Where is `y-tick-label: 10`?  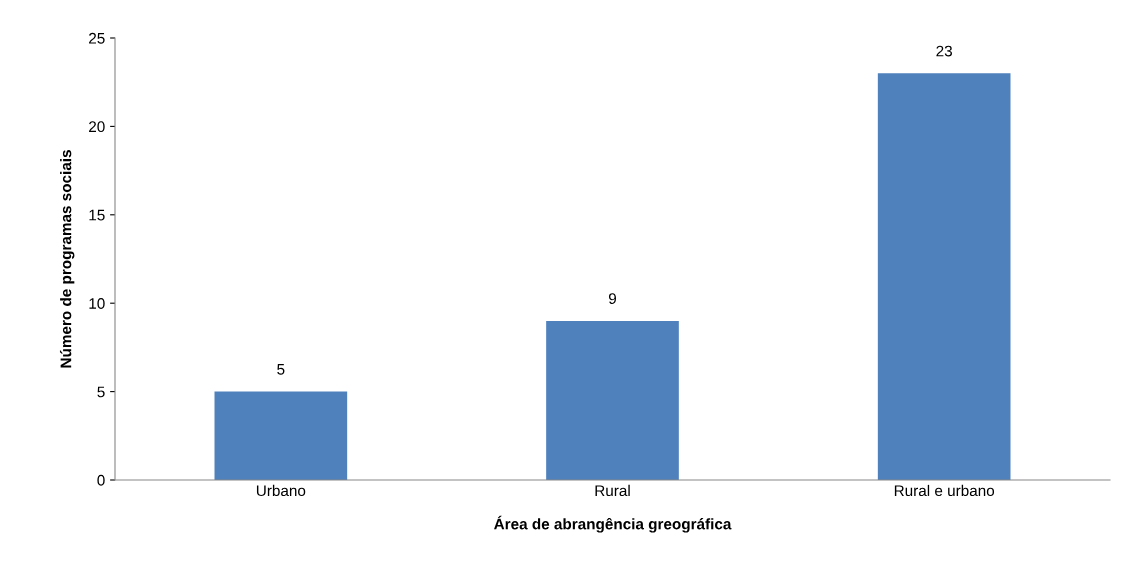
y-tick-label: 10 is located at coordinates (97, 303).